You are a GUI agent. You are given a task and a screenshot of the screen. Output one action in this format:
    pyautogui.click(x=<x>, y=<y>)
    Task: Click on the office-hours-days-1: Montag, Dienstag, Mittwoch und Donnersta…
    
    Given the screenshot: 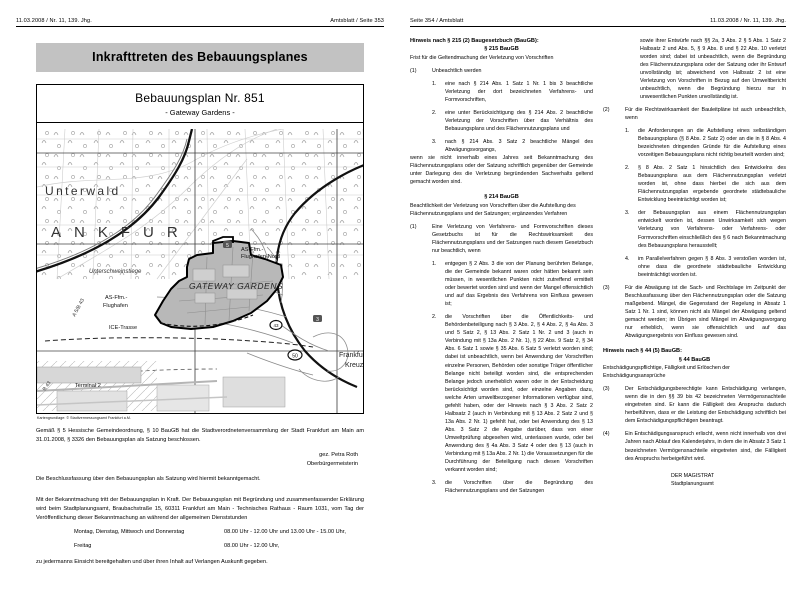 What is the action you would take?
    pyautogui.click(x=129, y=531)
    